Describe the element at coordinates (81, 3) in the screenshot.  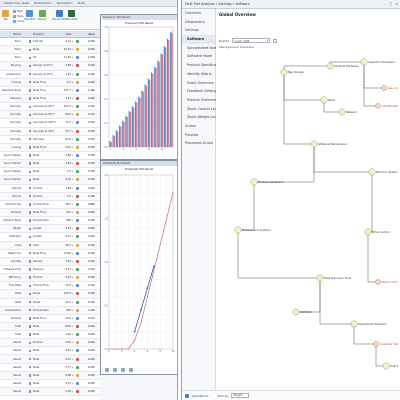
I see `ribbon-tab: Plots` at that location.